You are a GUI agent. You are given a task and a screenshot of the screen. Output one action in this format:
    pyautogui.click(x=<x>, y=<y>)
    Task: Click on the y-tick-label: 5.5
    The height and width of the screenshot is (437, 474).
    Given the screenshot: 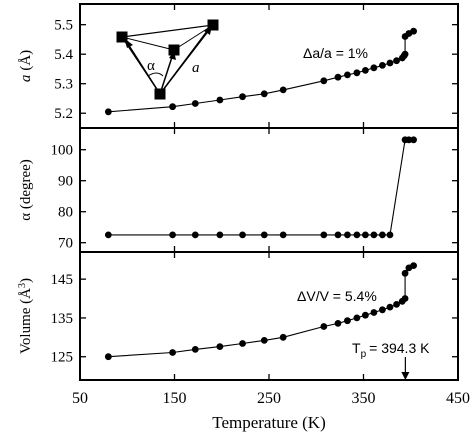 What is the action you would take?
    pyautogui.click(x=63, y=26)
    